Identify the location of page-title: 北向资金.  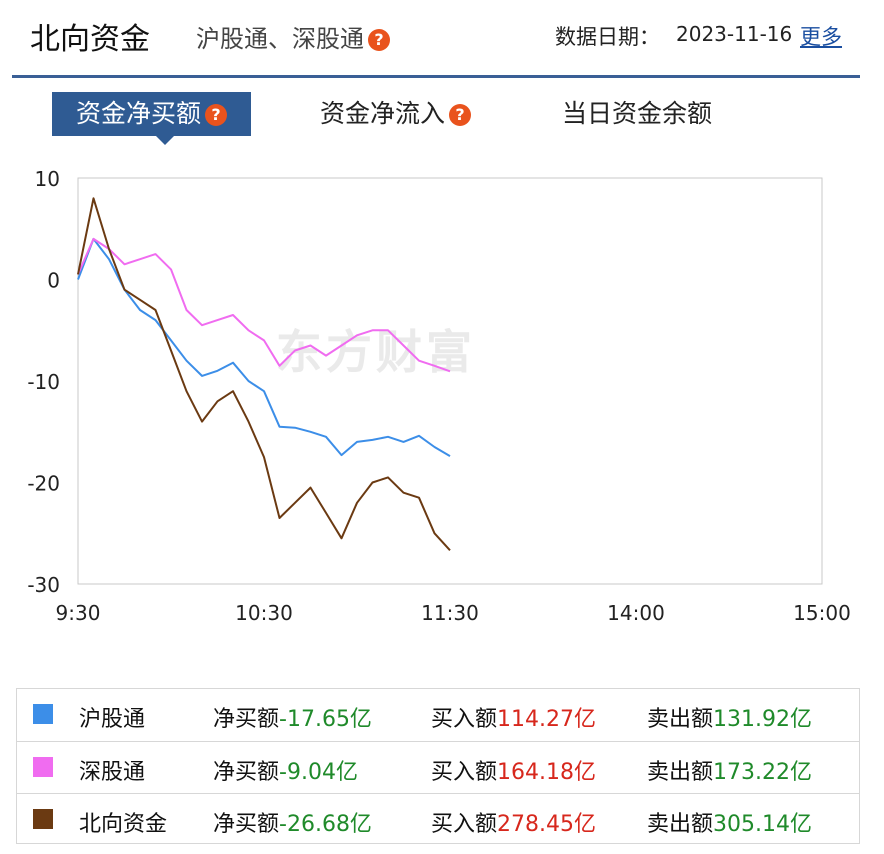
(90, 39).